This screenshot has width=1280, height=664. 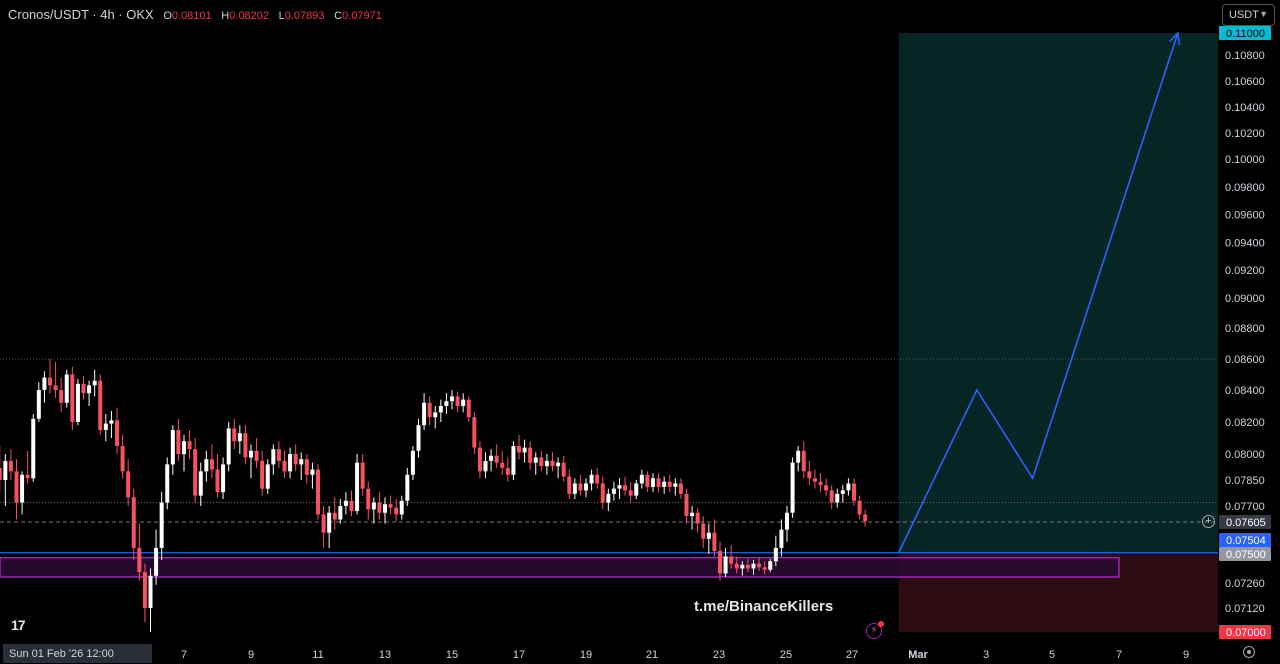 What do you see at coordinates (249, 16) in the screenshot?
I see `high-value: 0.08202` at bounding box center [249, 16].